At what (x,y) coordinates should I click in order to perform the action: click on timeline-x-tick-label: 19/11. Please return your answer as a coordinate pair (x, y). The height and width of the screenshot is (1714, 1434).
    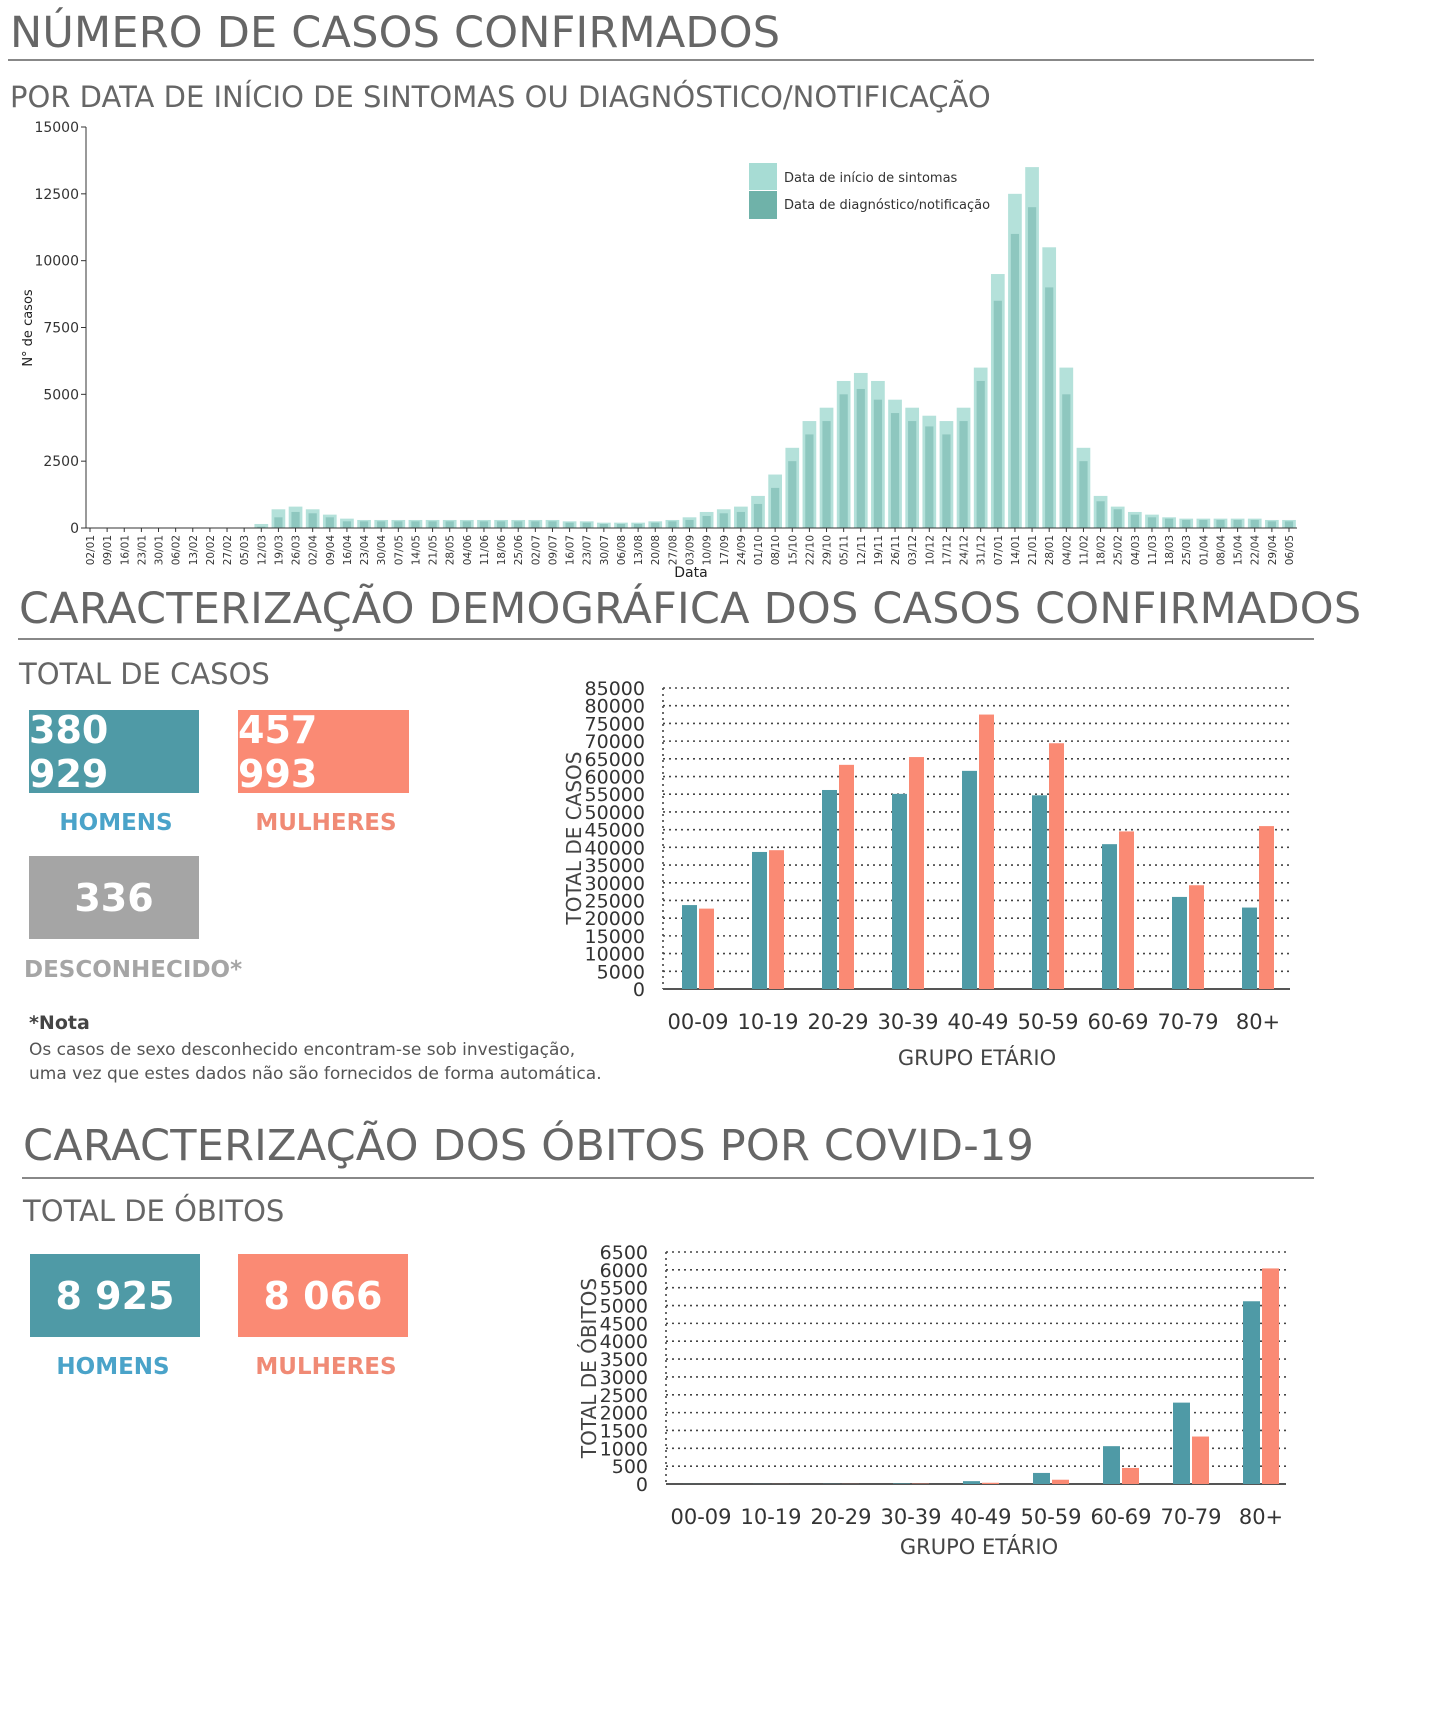
    Looking at the image, I should click on (879, 550).